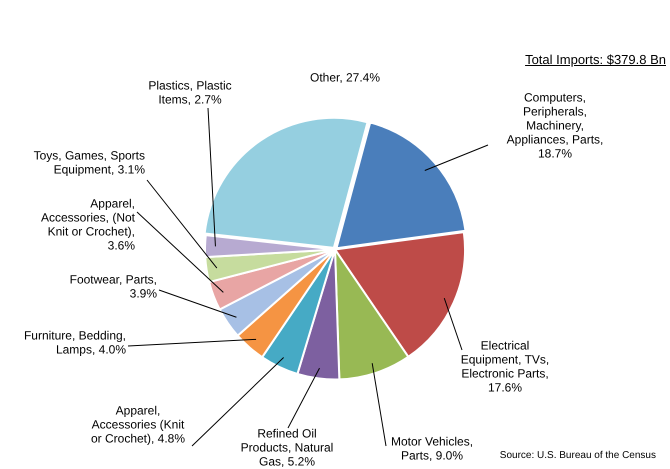 The width and height of the screenshot is (670, 469). I want to click on slice-label: Other, 27.4%, so click(345, 77).